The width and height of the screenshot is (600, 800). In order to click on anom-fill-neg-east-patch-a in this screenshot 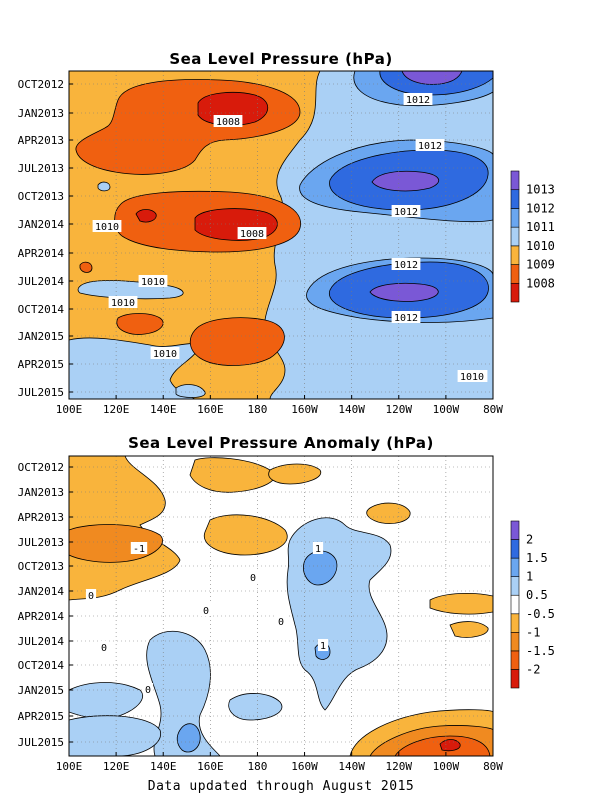, I will do `click(461, 603)`.